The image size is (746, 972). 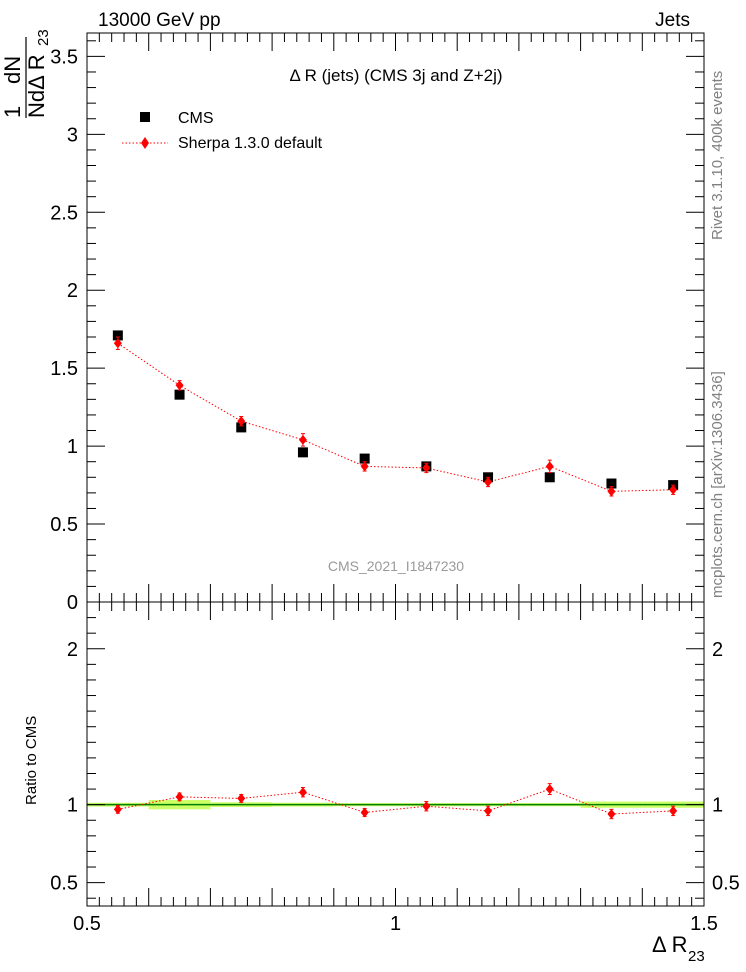 What do you see at coordinates (72, 447) in the screenshot?
I see `y-tick-label: 1` at bounding box center [72, 447].